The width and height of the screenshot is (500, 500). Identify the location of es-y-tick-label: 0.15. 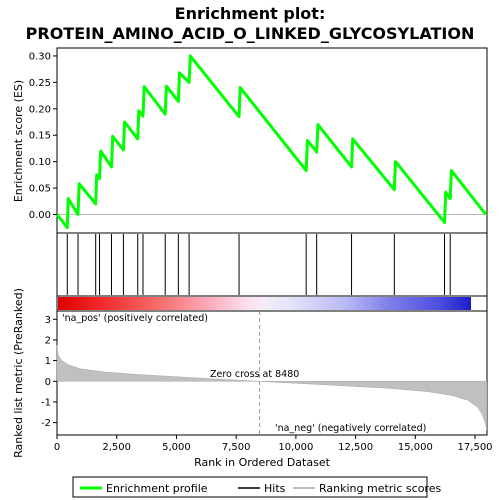
(40, 136).